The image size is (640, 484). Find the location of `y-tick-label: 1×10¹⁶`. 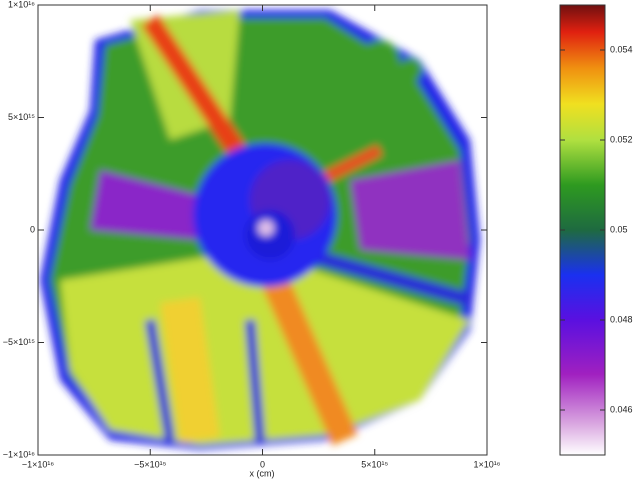

y-tick-label: 1×10¹⁶ is located at coordinates (21, 4).